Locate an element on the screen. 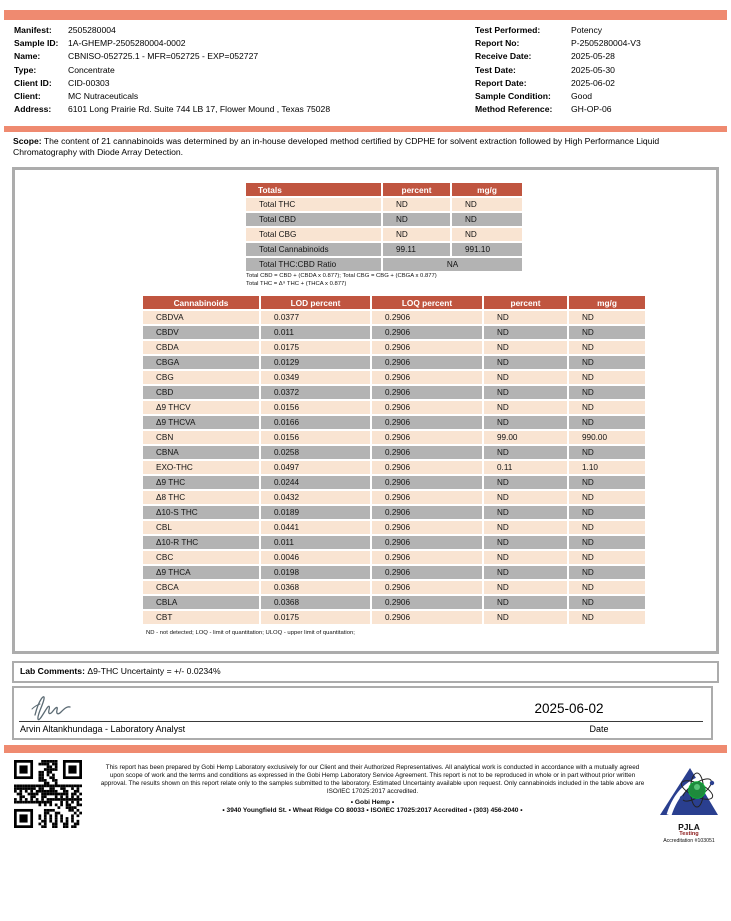  info-value: 2025-05-30 is located at coordinates (593, 69).